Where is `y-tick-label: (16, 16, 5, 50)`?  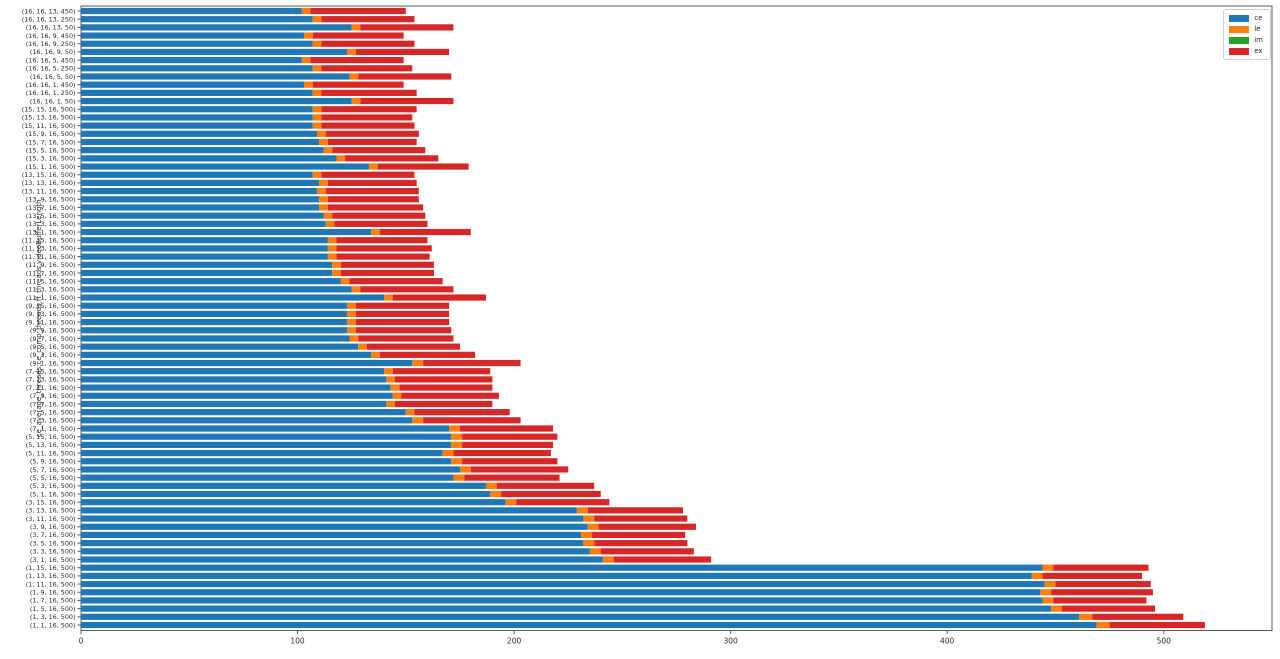
y-tick-label: (16, 16, 5, 50) is located at coordinates (53, 77).